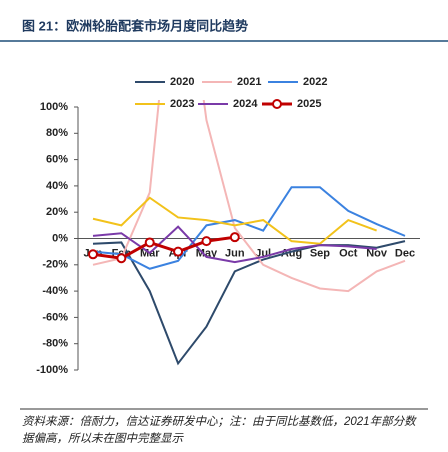 This screenshot has height=452, width=448. Describe the element at coordinates (55, 265) in the screenshot. I see `y-tick-label: -20%` at that location.